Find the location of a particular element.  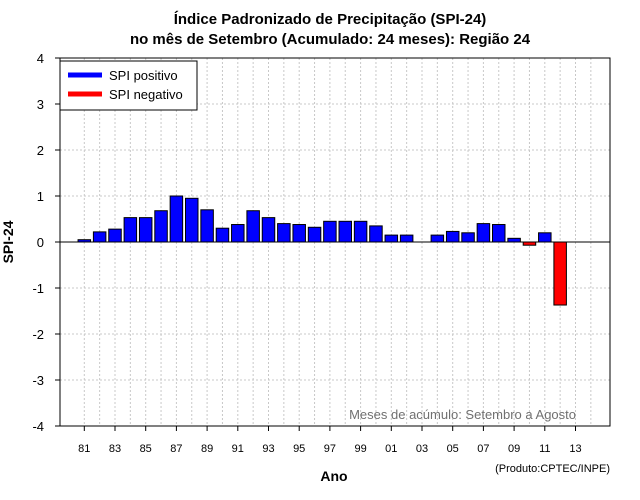

accumulation-note: Meses de acúmulo: Setembro a Agosto is located at coordinates (462, 414).